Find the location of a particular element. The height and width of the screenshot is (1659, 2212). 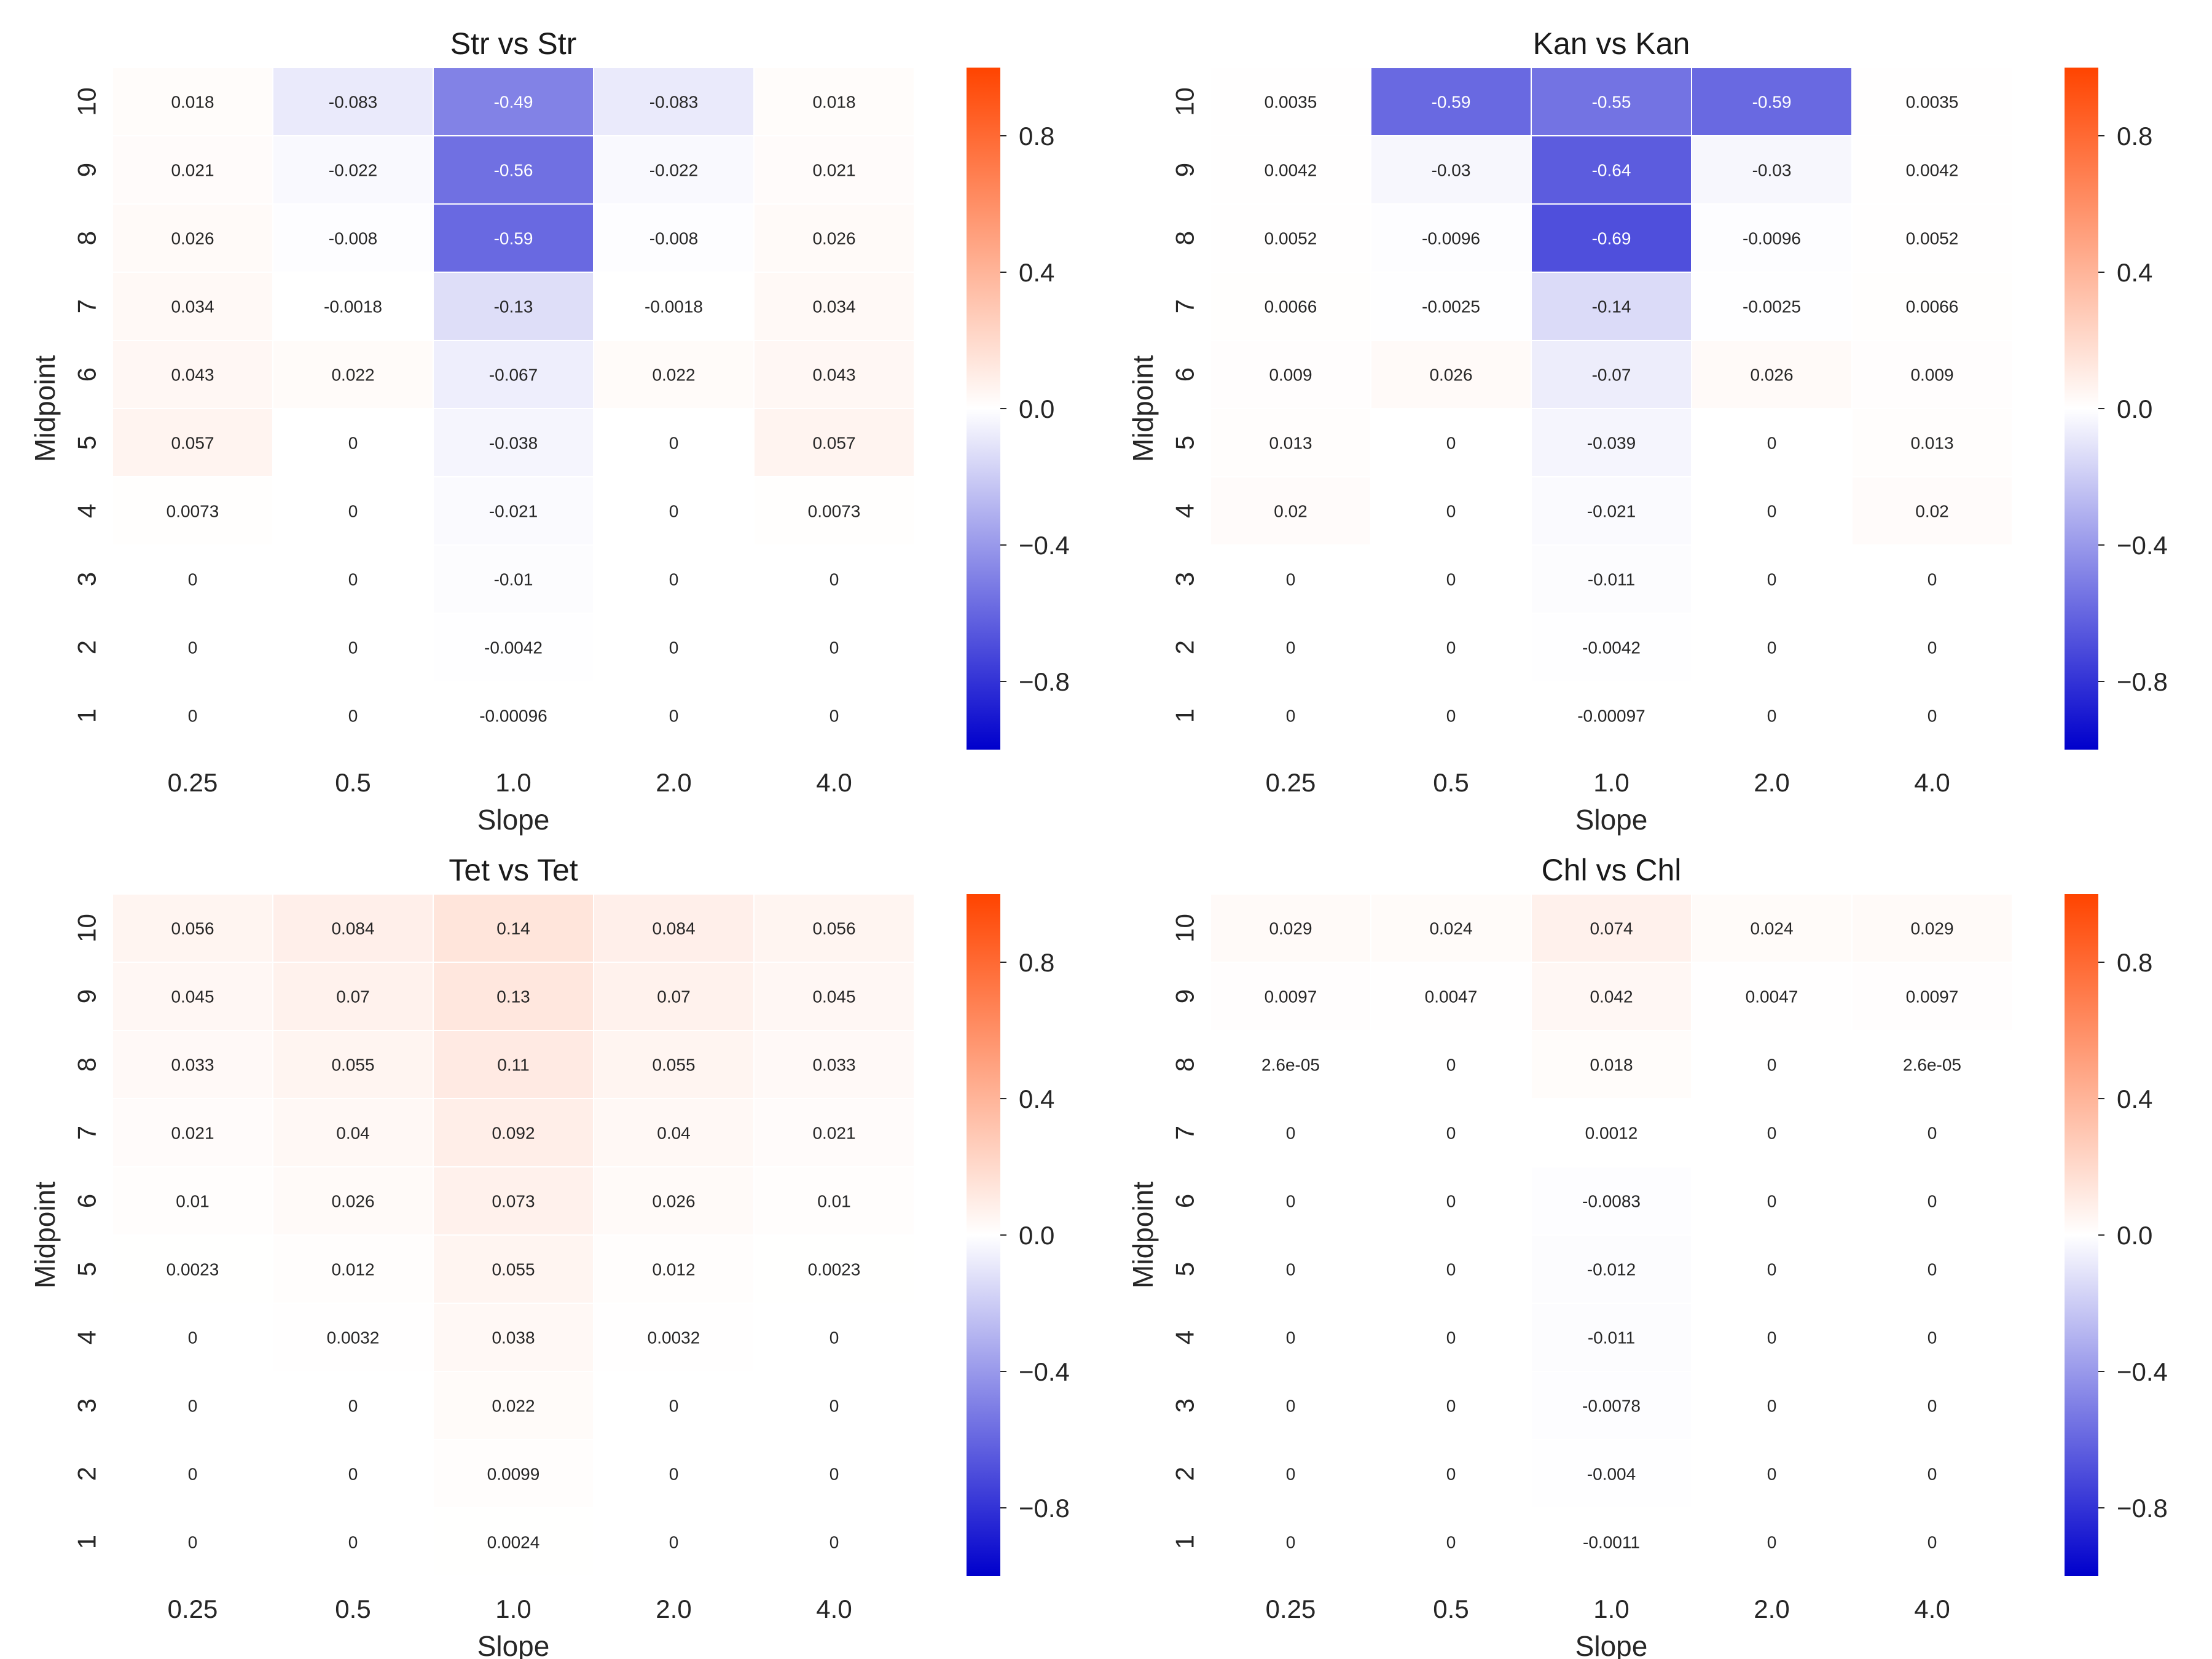

cell-value-label: 0.073 is located at coordinates (513, 1201).